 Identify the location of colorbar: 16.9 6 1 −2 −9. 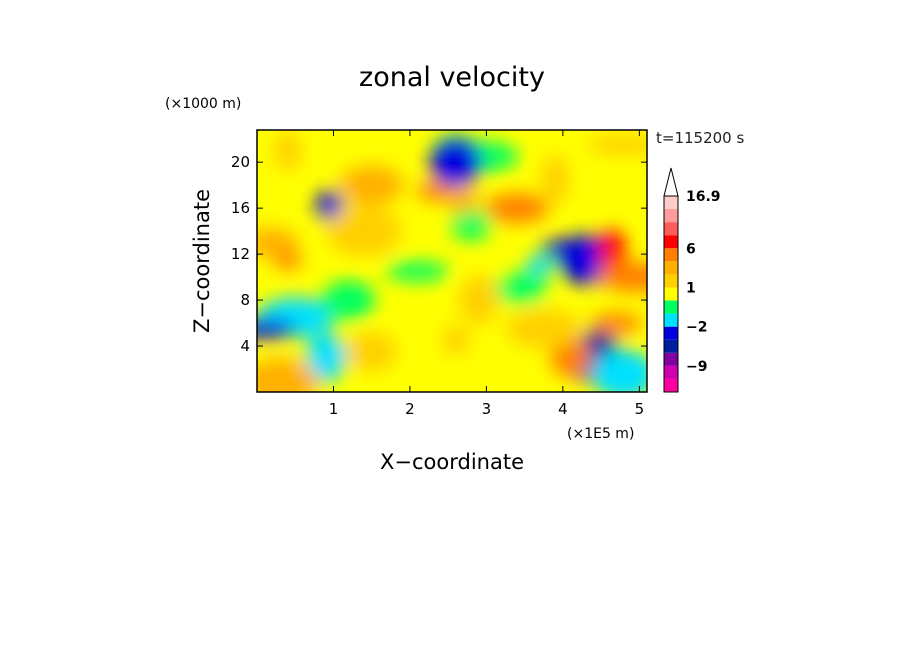
(692, 280).